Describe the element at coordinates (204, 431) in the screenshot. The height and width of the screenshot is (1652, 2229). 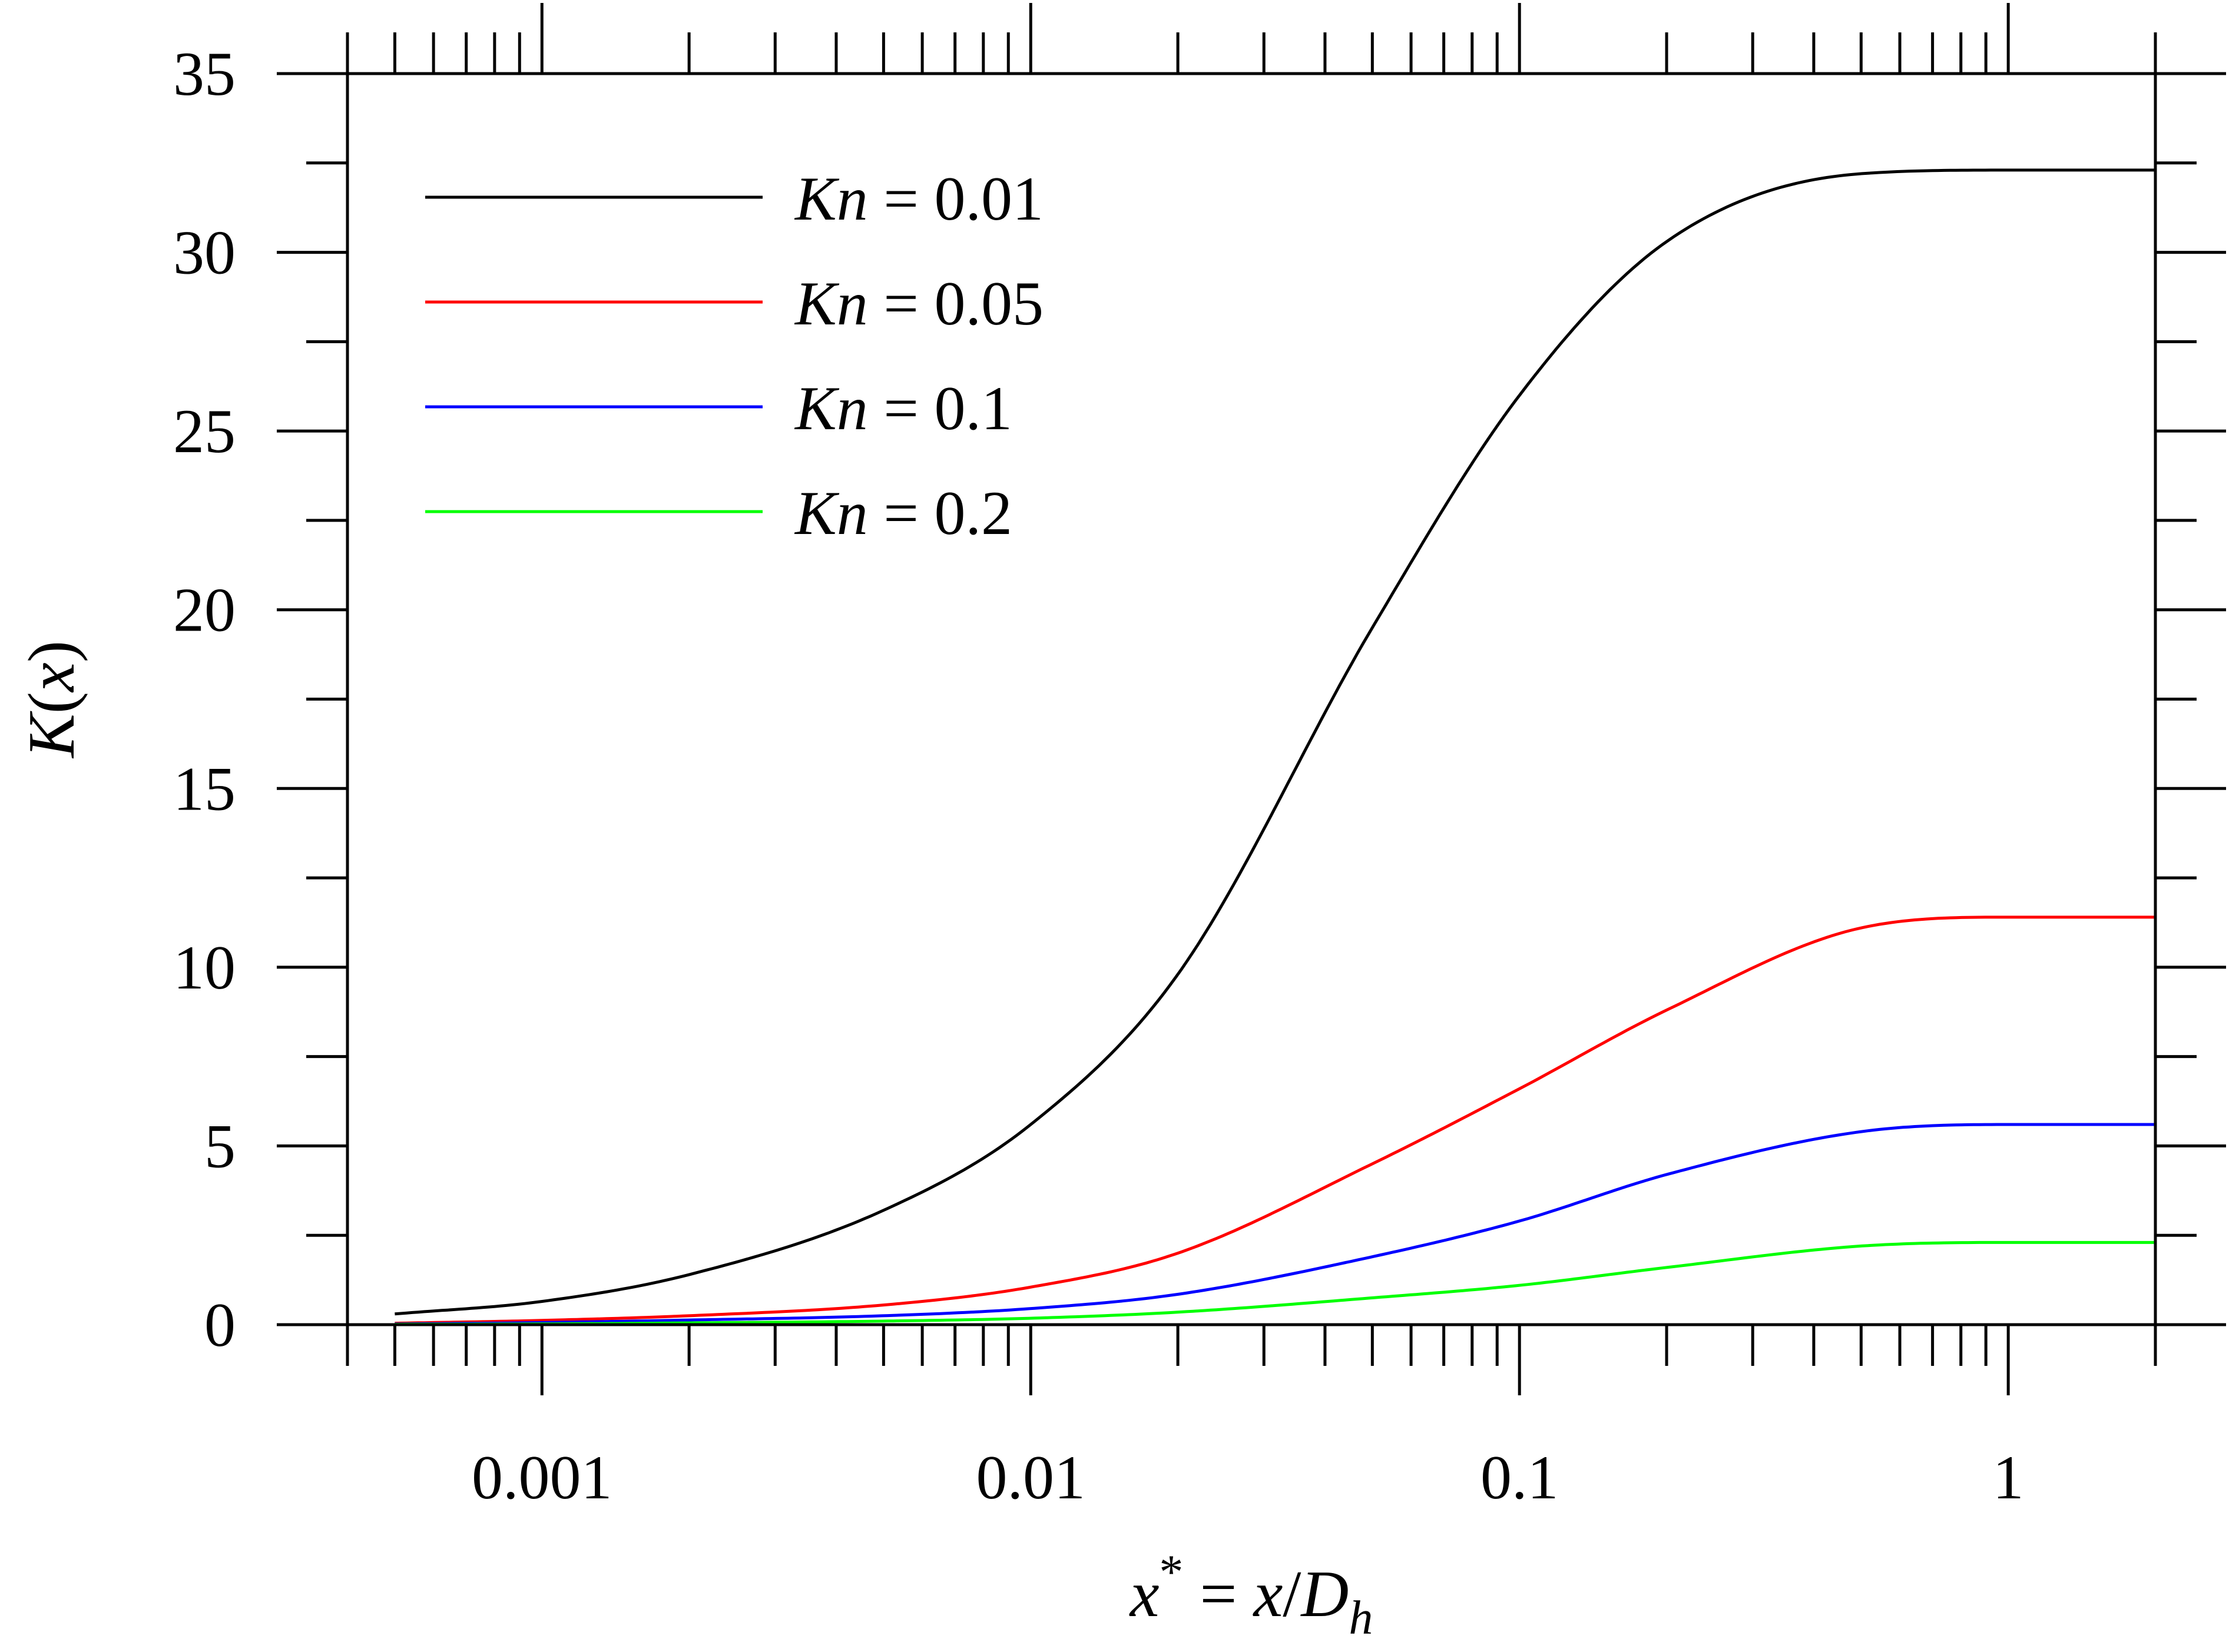
I see `y-tick-label: 25` at that location.